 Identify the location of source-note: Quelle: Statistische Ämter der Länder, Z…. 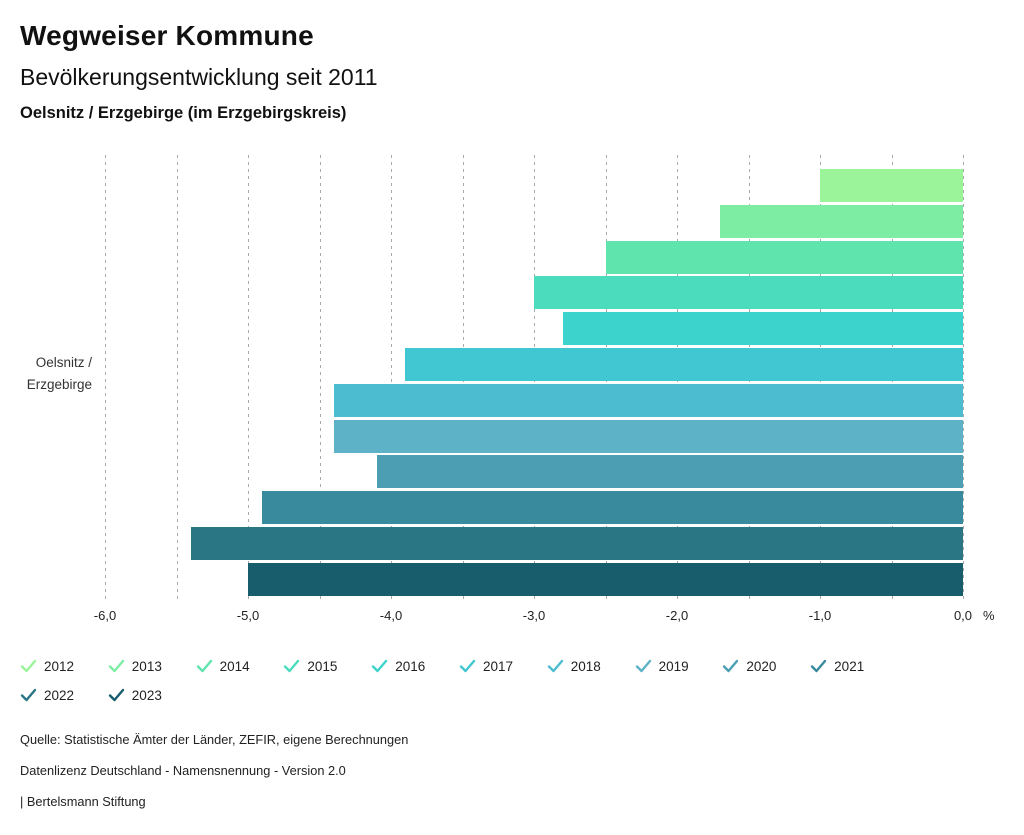
(214, 739).